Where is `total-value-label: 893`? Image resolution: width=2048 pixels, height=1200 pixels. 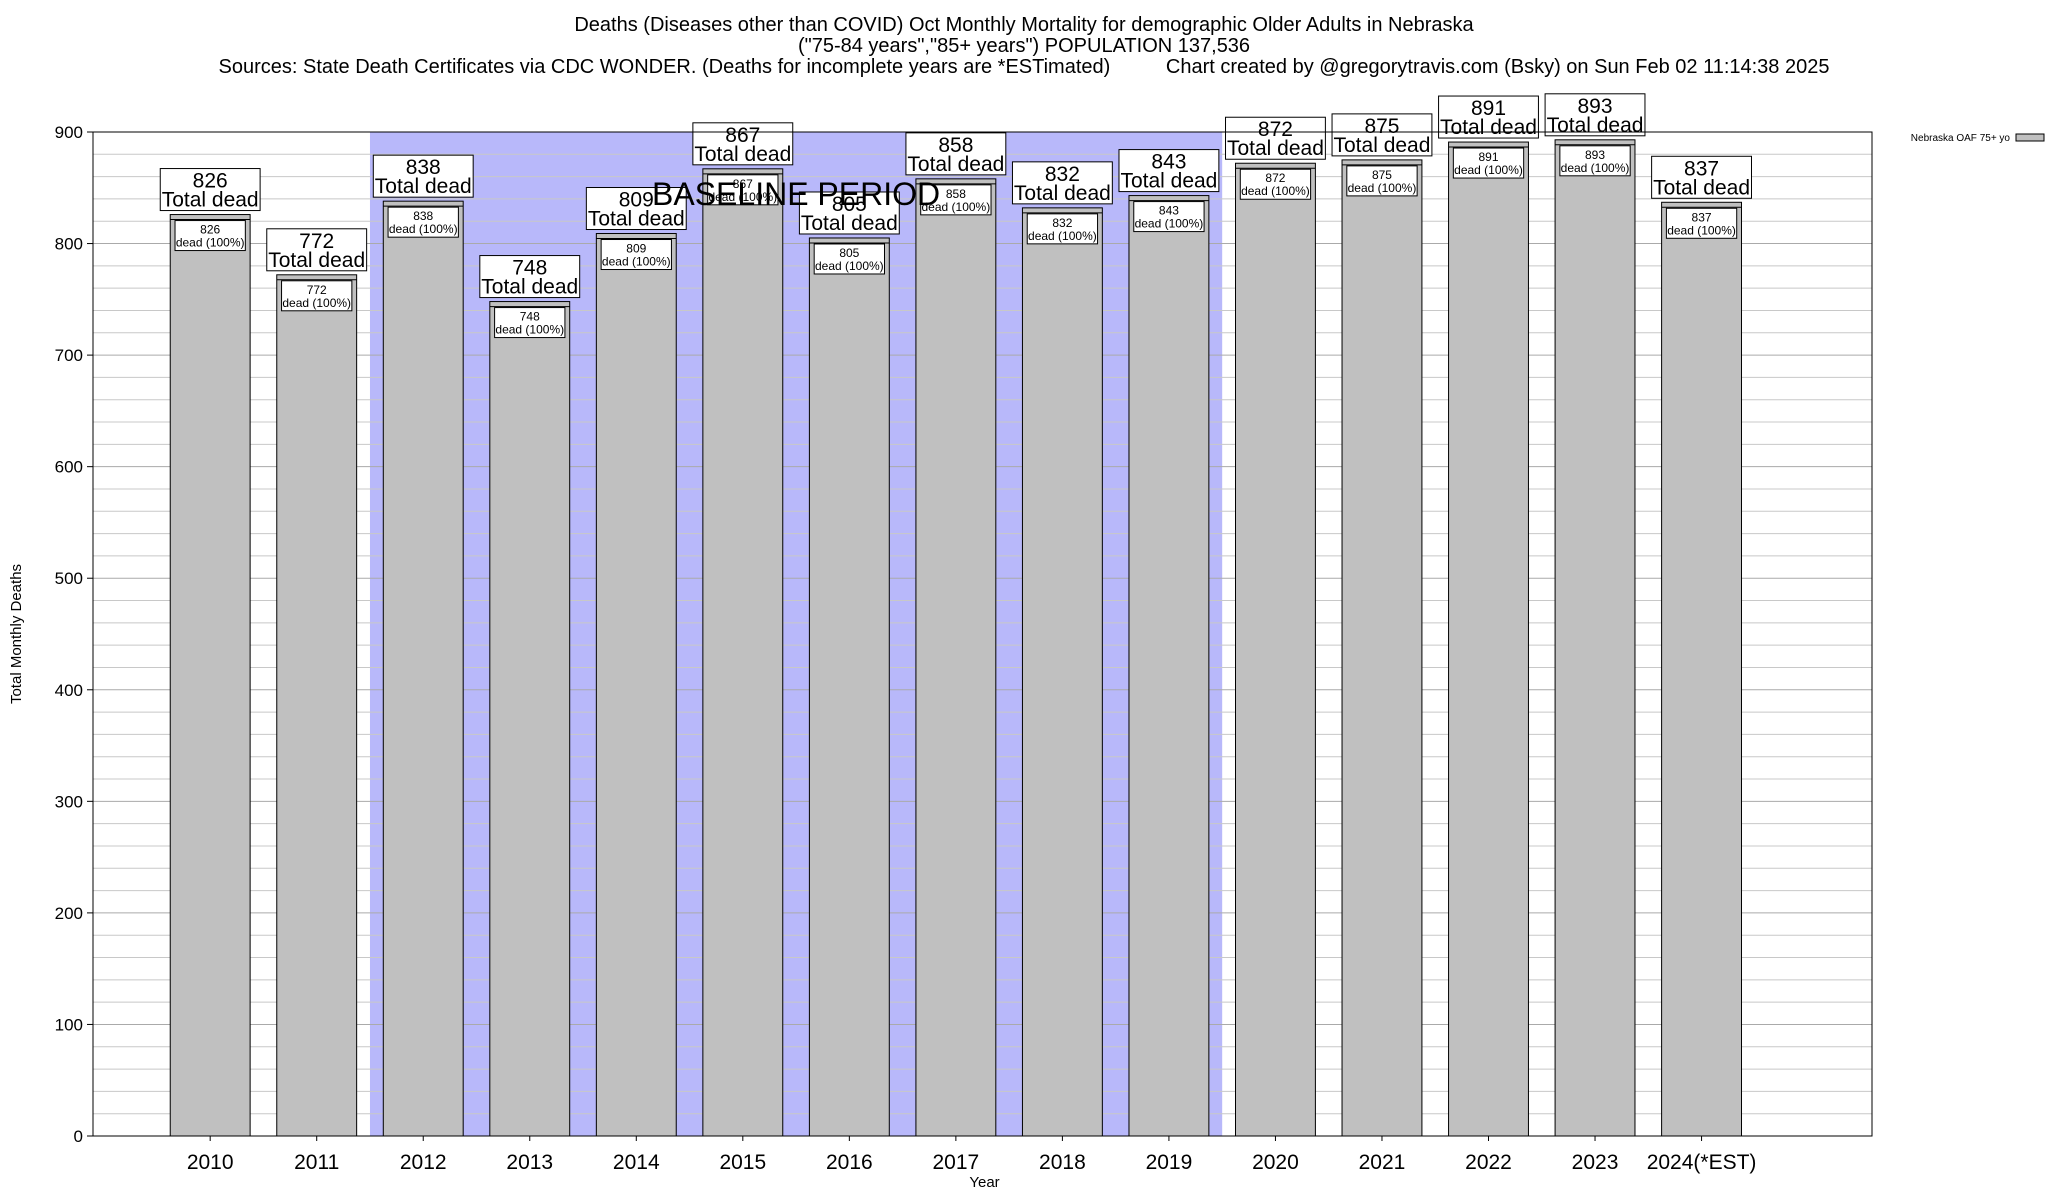
total-value-label: 893 is located at coordinates (1595, 106).